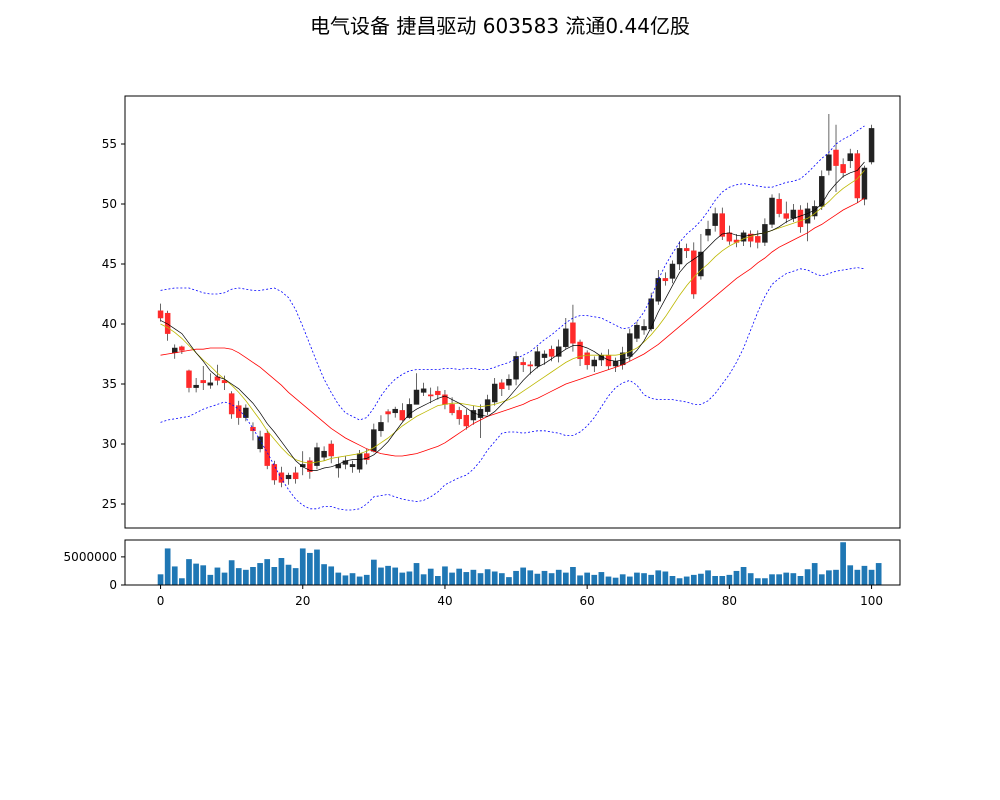  I want to click on price-y-tick-label: 35, so click(109, 384).